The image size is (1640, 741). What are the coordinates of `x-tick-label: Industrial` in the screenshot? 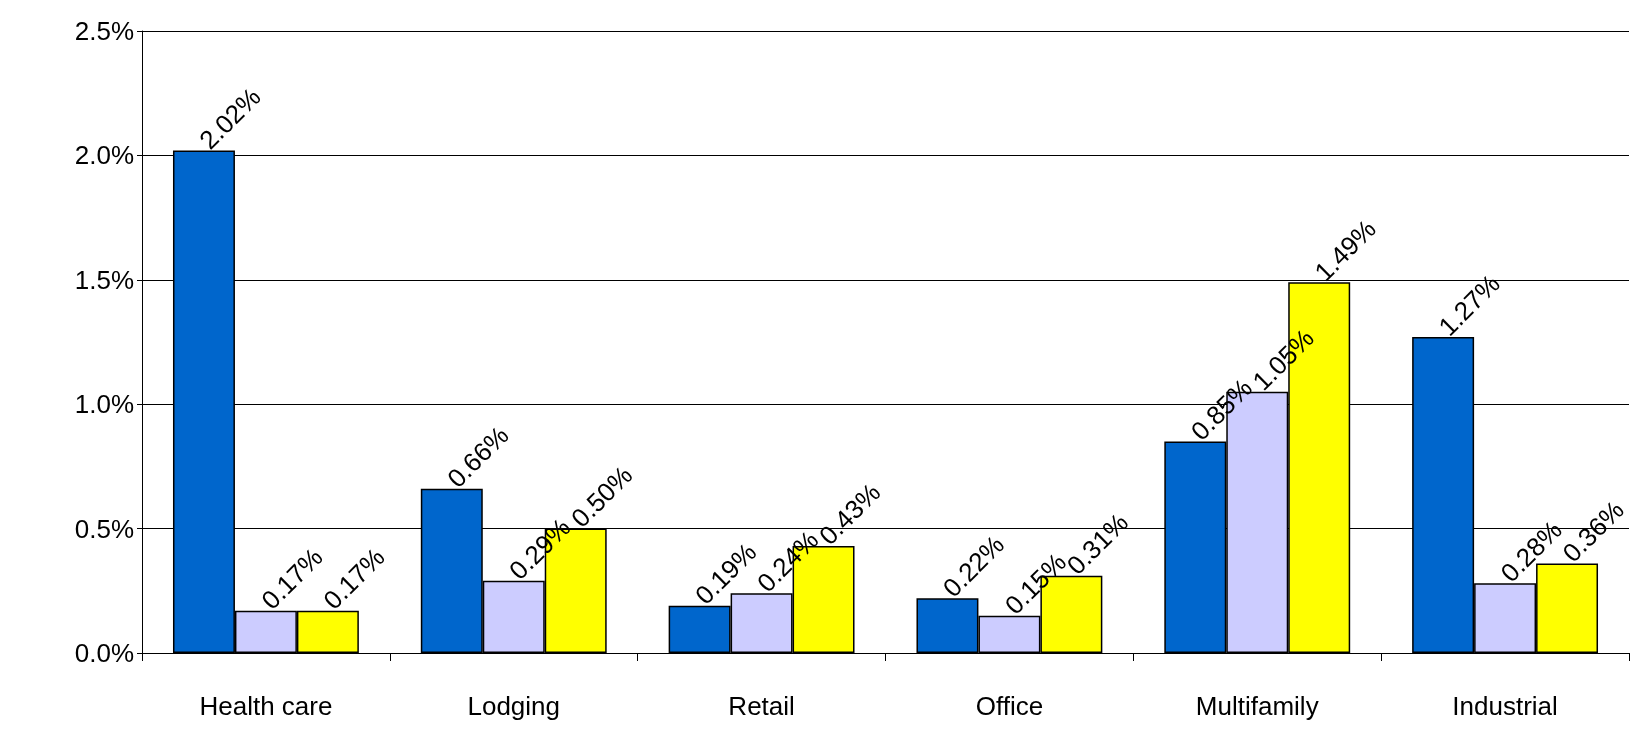 It's located at (1505, 706).